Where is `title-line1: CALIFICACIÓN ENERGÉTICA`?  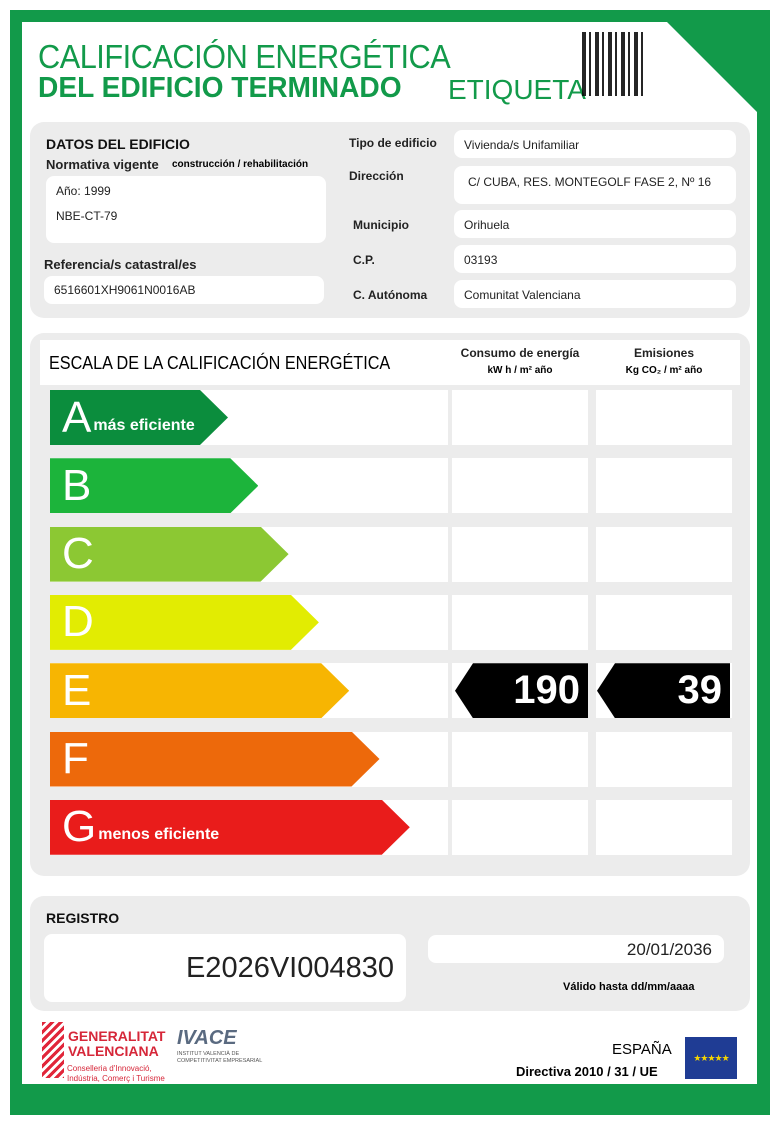
title-line1: CALIFICACIÓN ENERGÉTICA is located at coordinates (244, 56).